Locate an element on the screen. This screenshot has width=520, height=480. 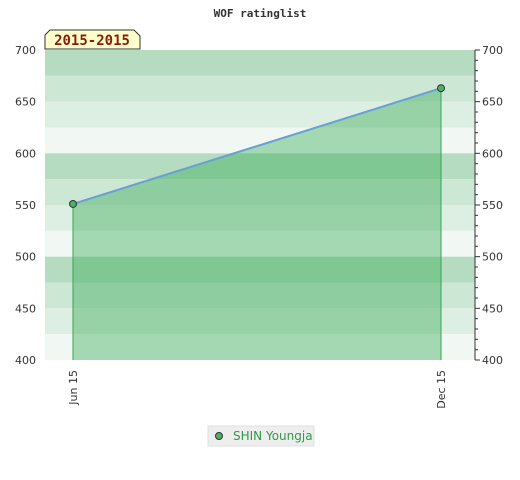
y-tick-label-left: 450 is located at coordinates (25, 308).